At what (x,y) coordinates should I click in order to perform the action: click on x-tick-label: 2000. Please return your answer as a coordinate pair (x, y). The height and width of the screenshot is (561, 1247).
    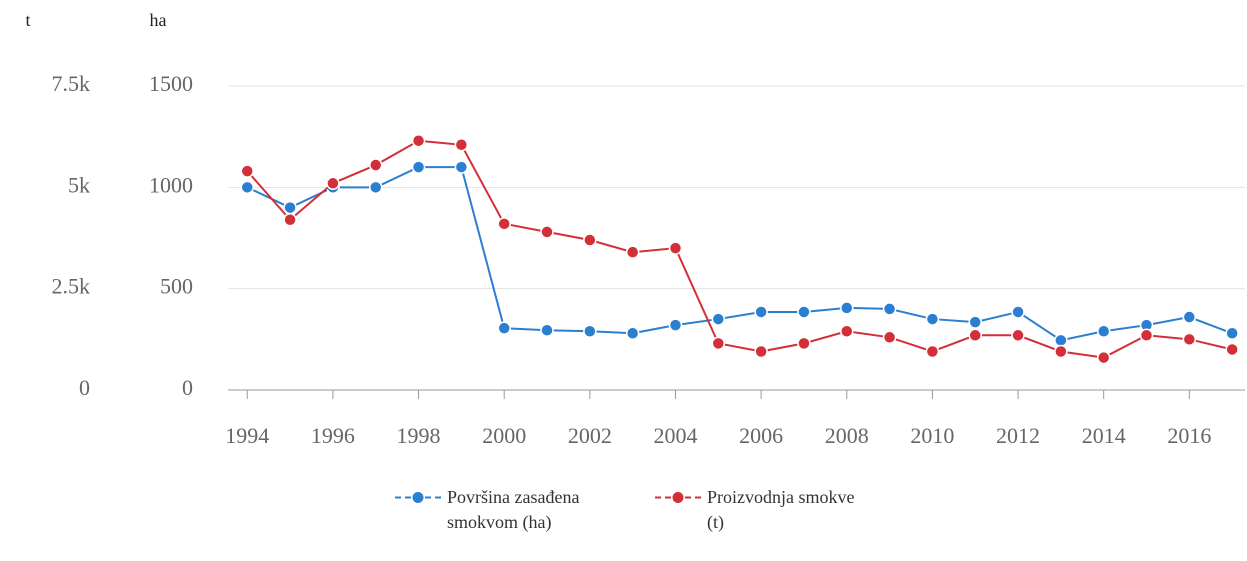
    Looking at the image, I should click on (504, 435).